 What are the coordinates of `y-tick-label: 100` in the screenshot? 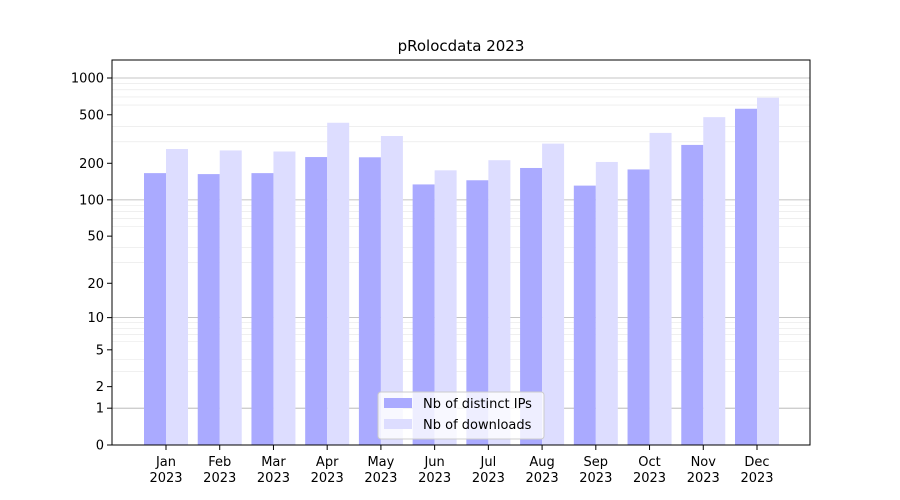 It's located at (91, 200).